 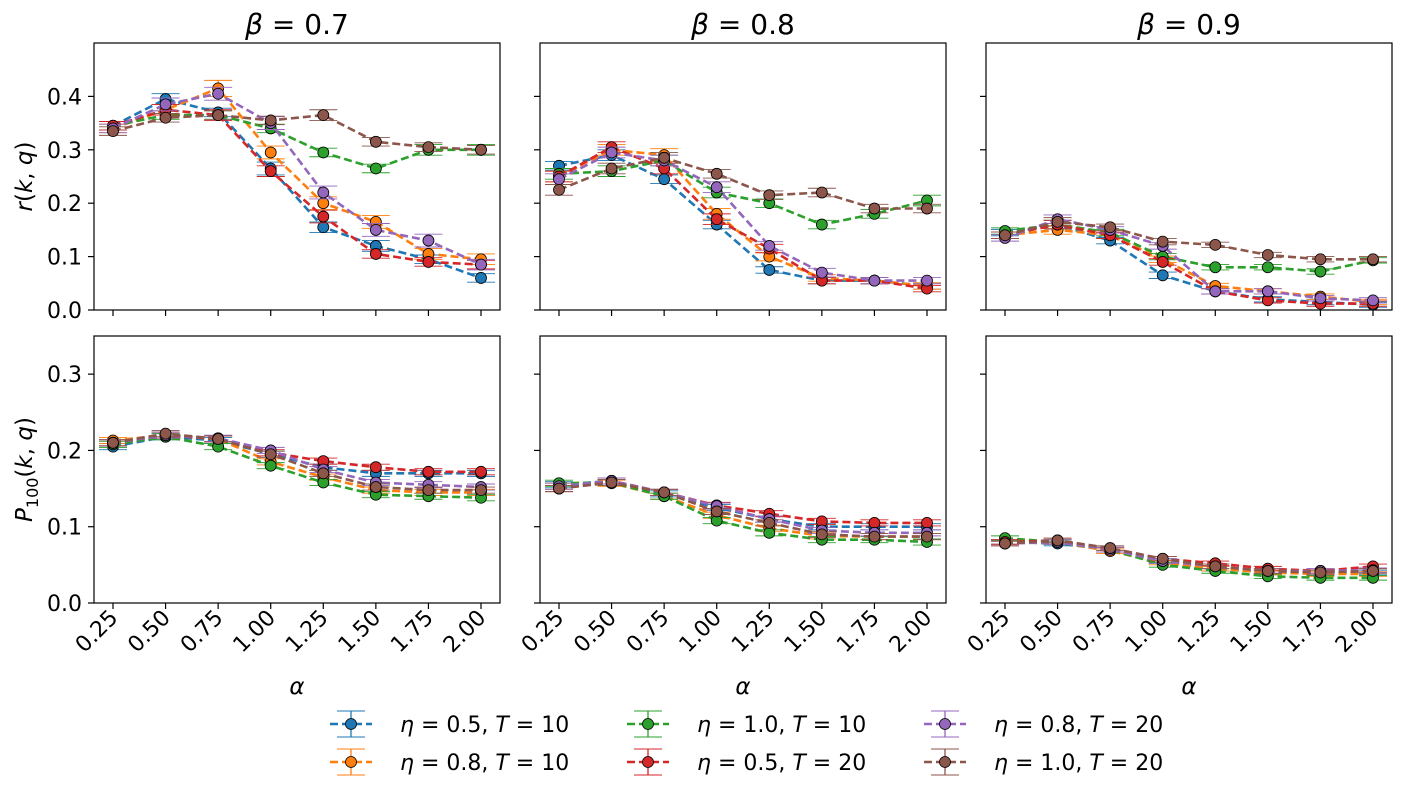 I want to click on x-tick-label: 0.75, so click(x=648, y=632).